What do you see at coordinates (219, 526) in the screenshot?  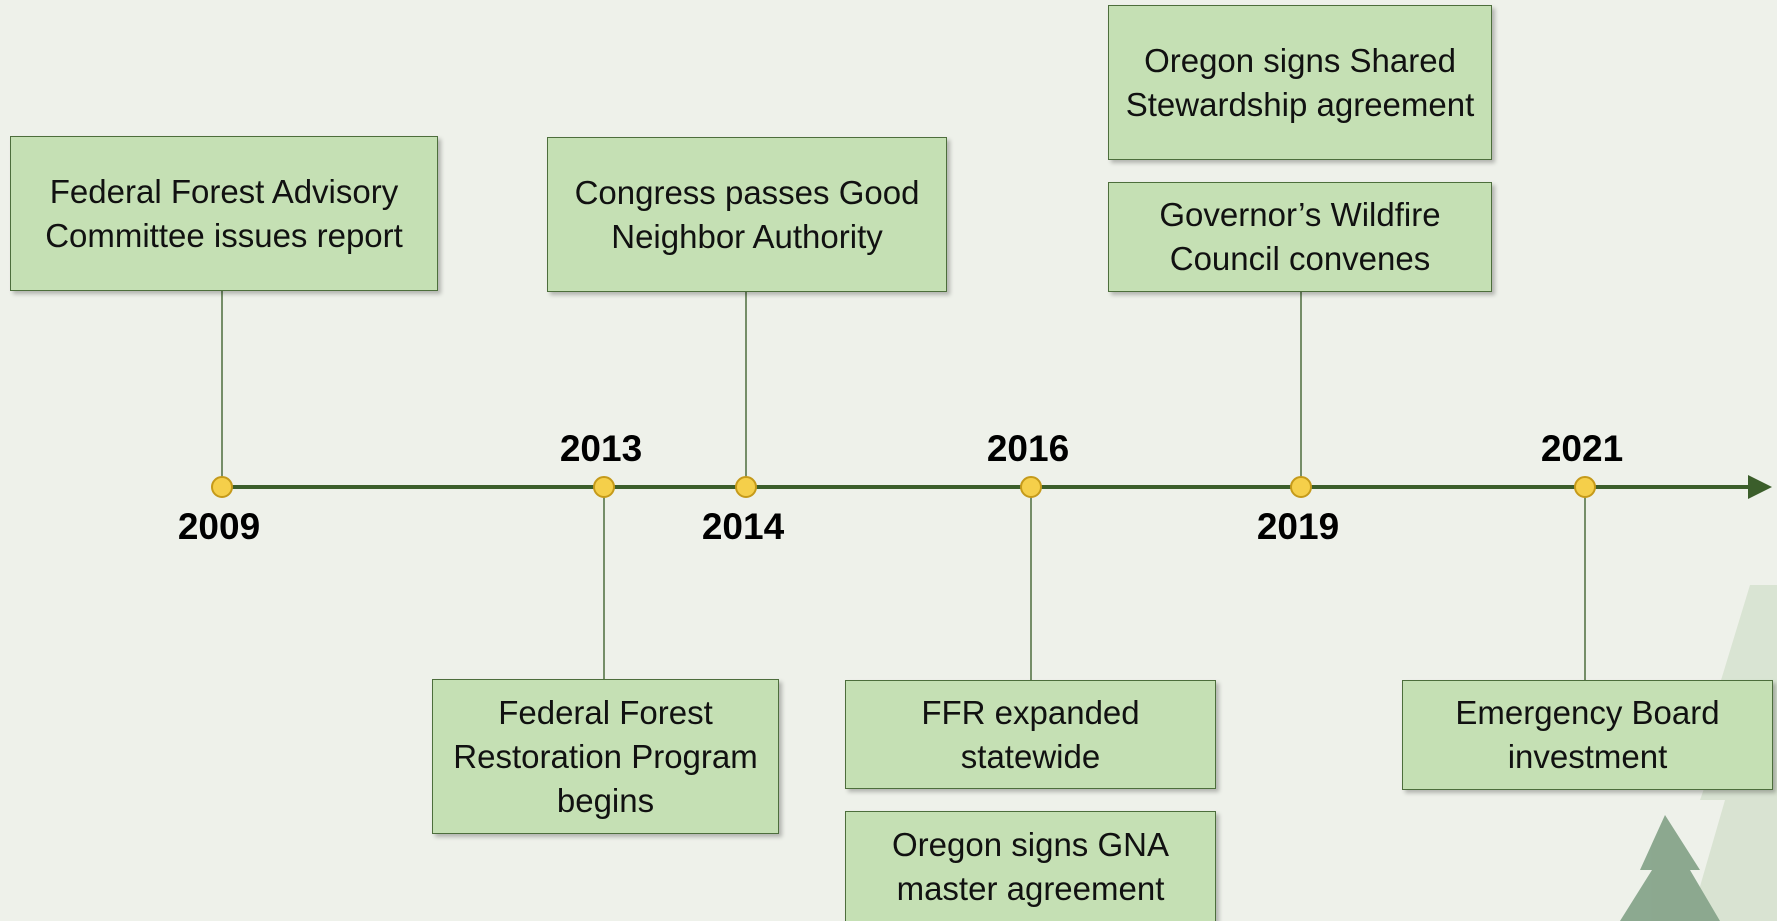 I see `year-label: 2009` at bounding box center [219, 526].